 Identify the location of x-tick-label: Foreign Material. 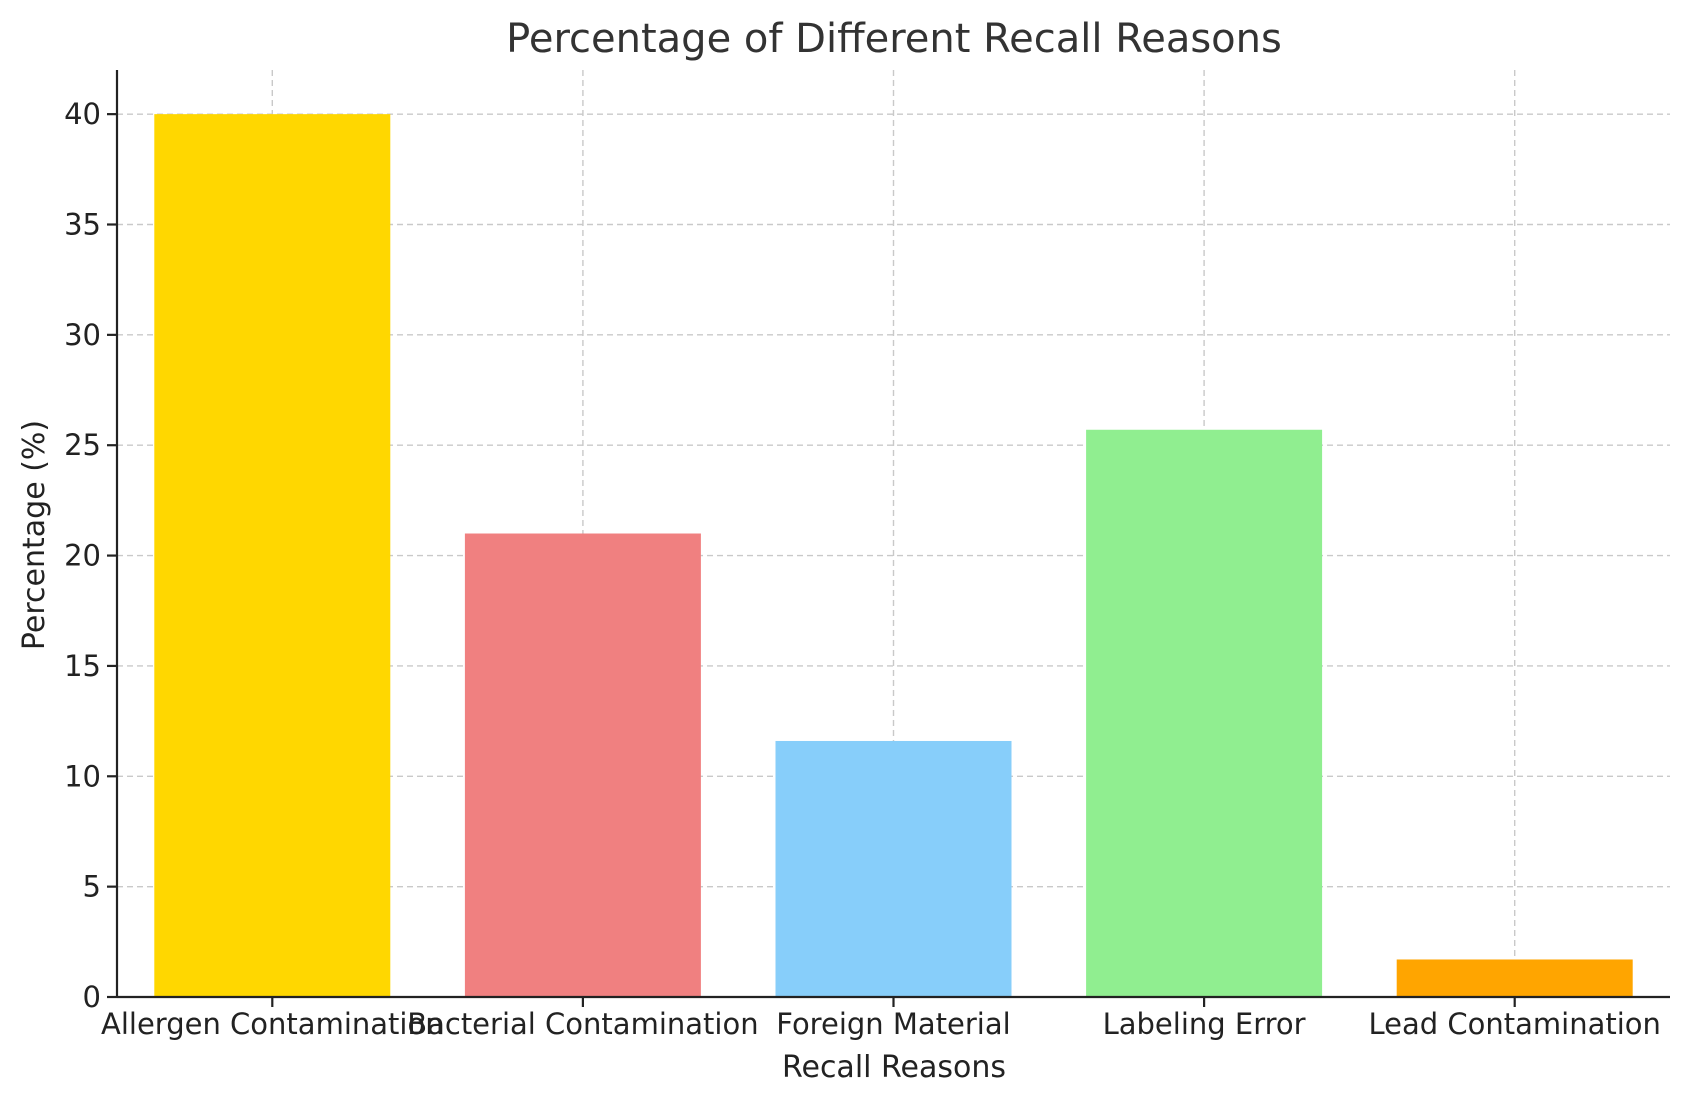
(893, 1024).